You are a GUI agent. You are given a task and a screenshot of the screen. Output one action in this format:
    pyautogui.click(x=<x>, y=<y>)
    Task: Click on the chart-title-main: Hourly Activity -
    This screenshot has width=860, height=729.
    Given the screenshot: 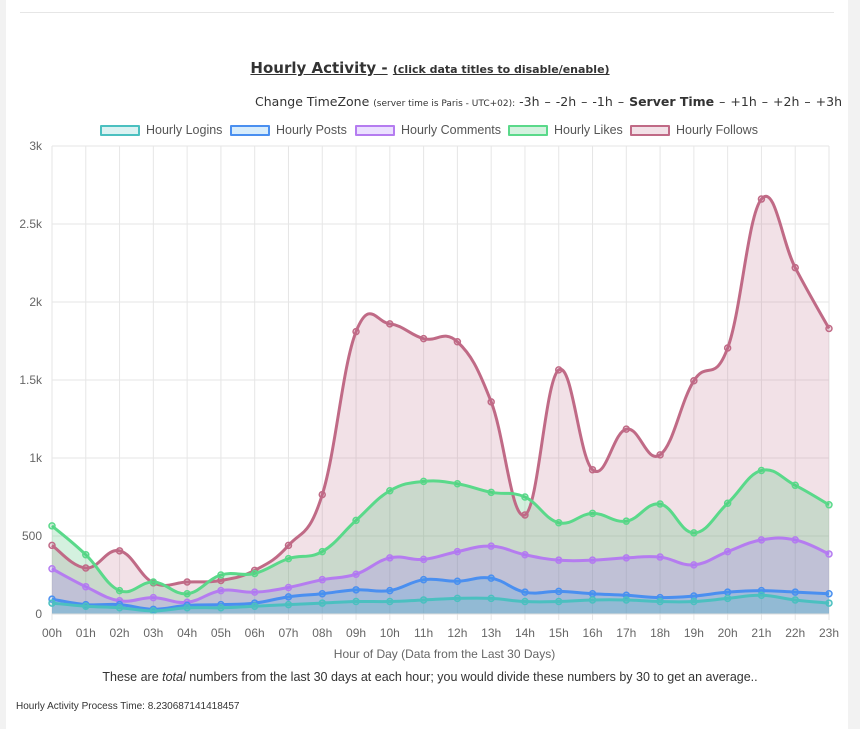 What is the action you would take?
    pyautogui.click(x=319, y=68)
    